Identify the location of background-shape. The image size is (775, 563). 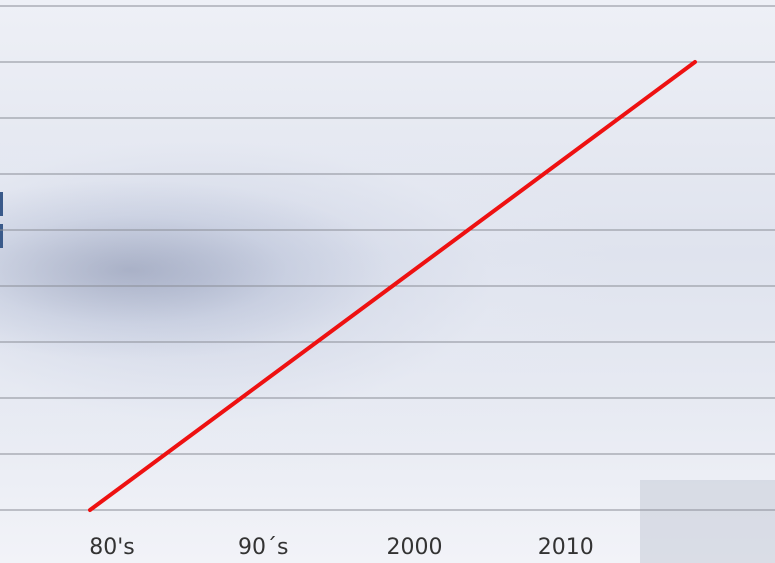
(707, 521).